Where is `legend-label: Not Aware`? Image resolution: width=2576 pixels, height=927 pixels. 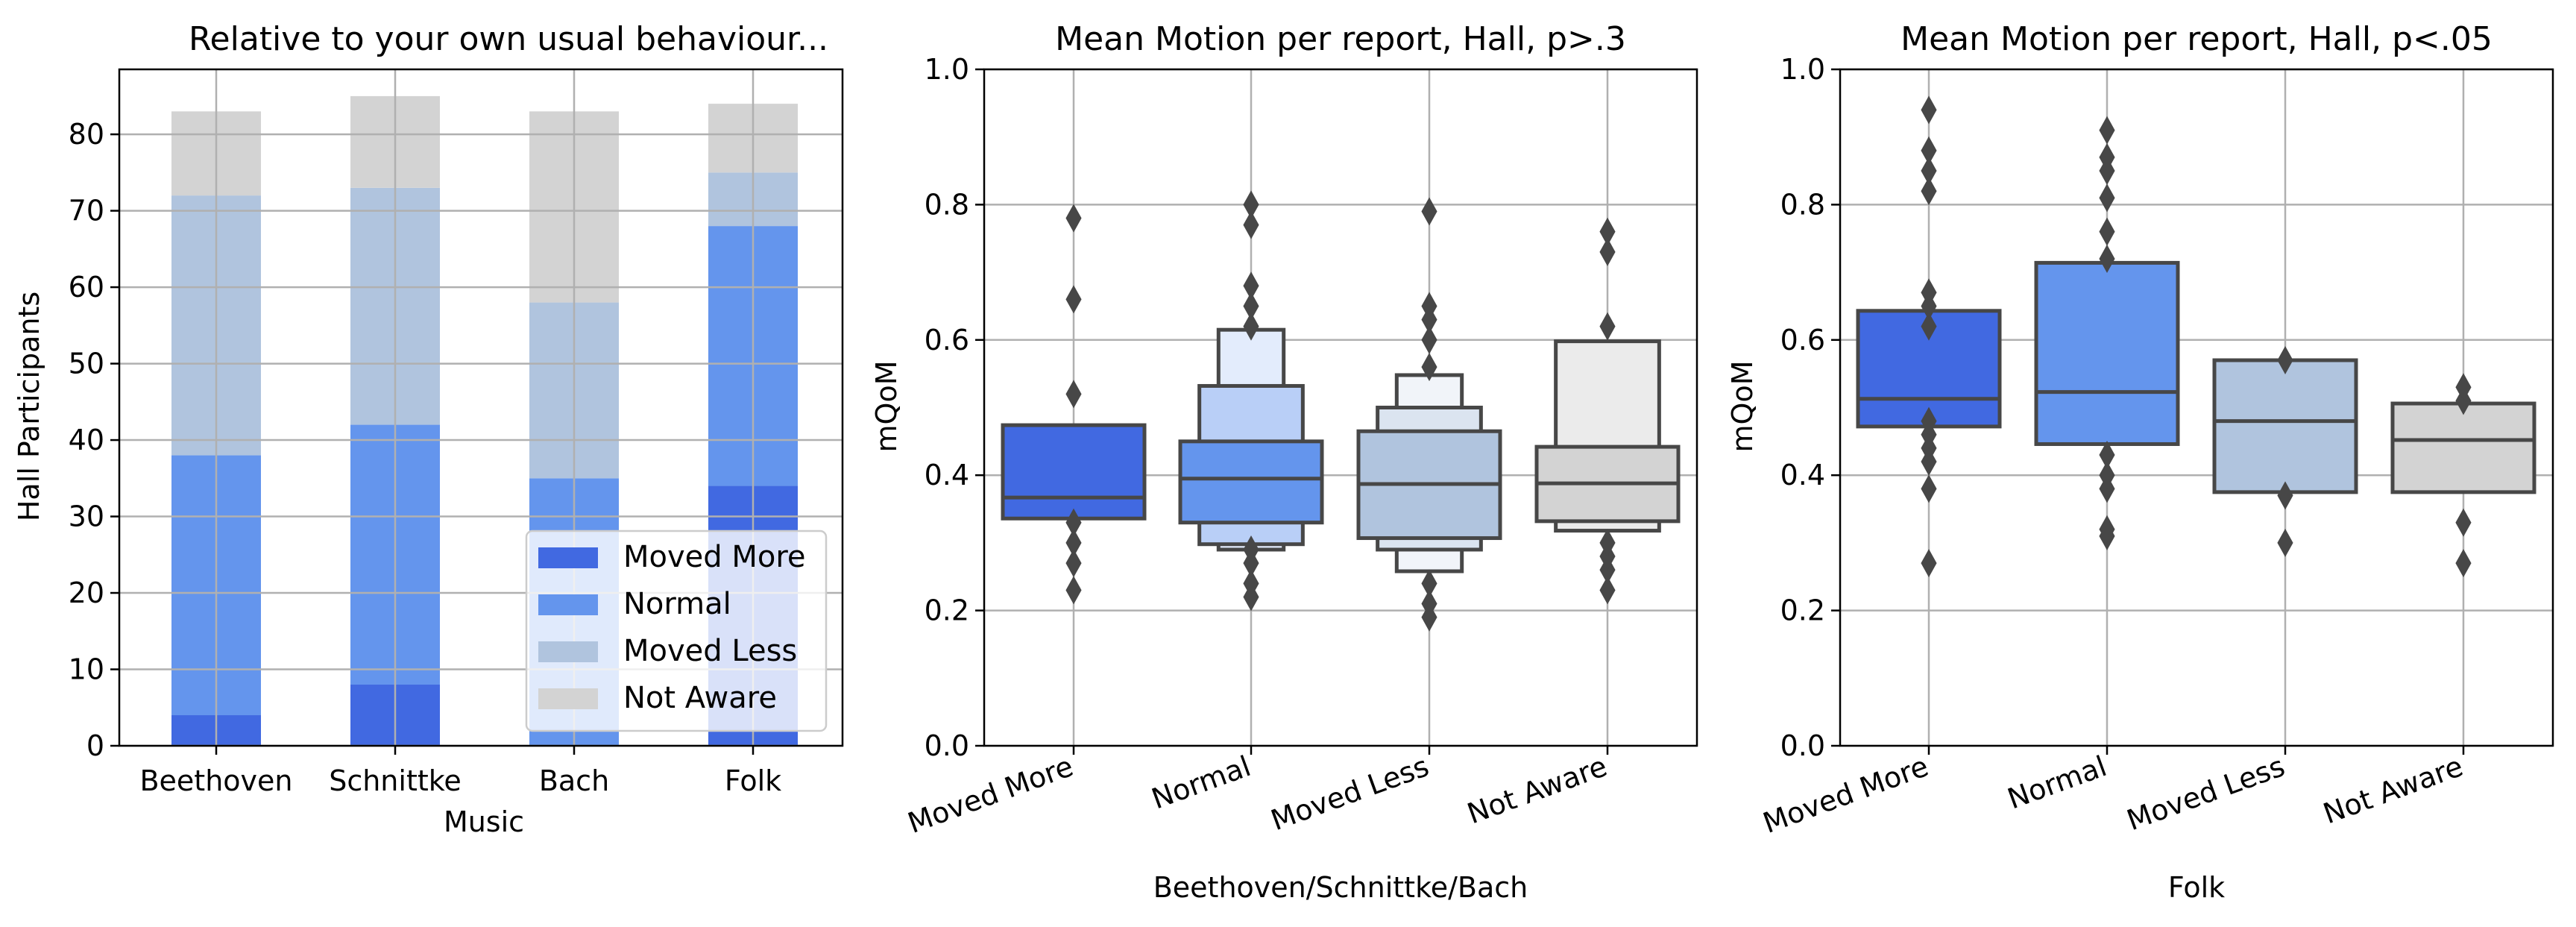
legend-label: Not Aware is located at coordinates (700, 698).